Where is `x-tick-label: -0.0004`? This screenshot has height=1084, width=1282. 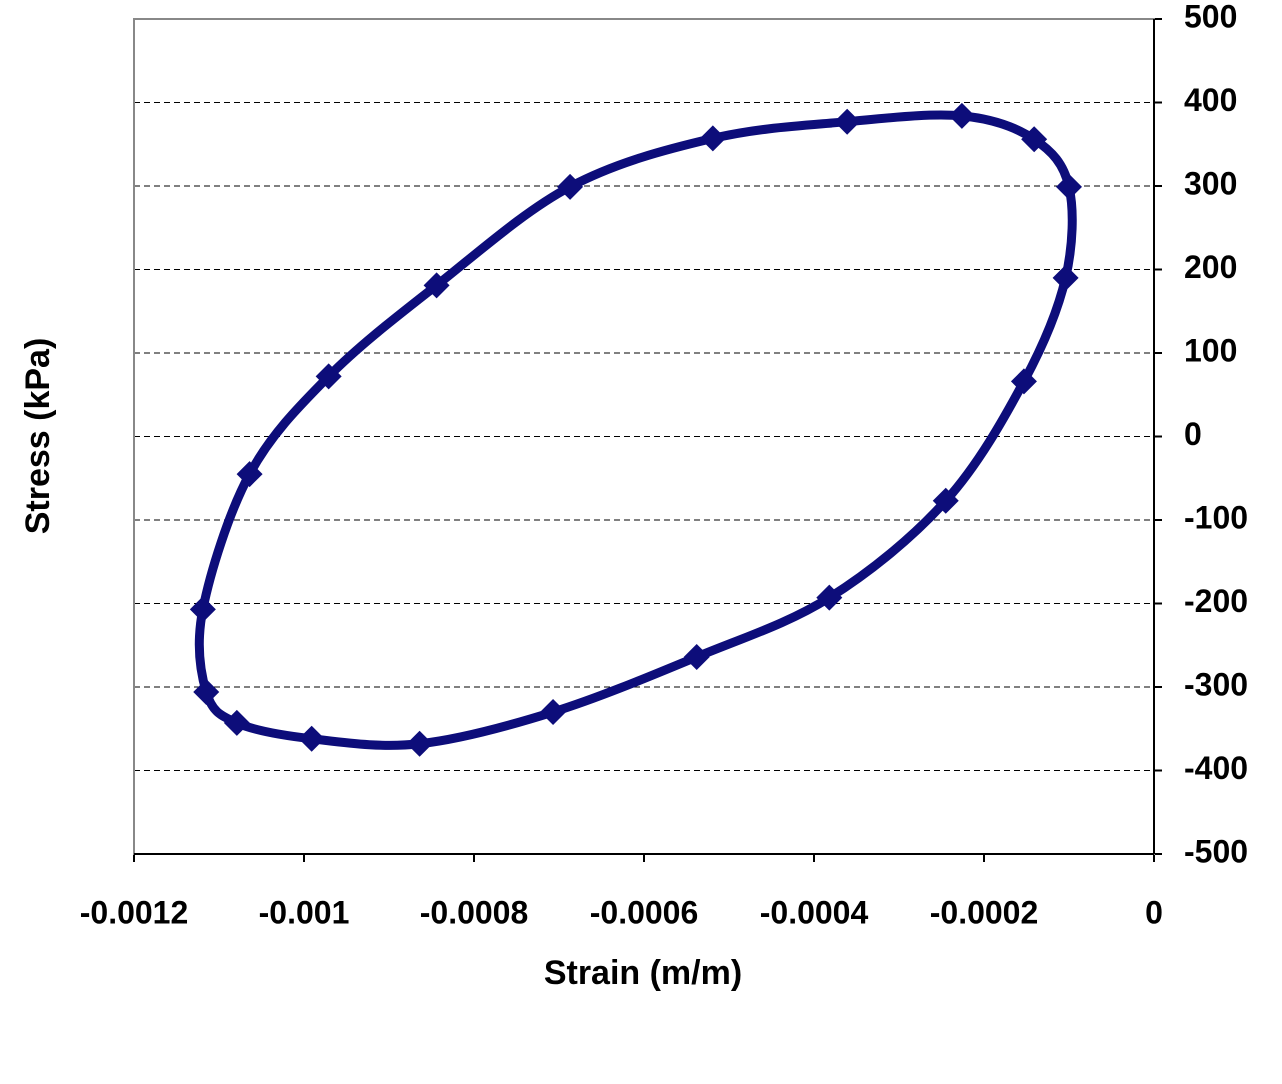 x-tick-label: -0.0004 is located at coordinates (814, 912).